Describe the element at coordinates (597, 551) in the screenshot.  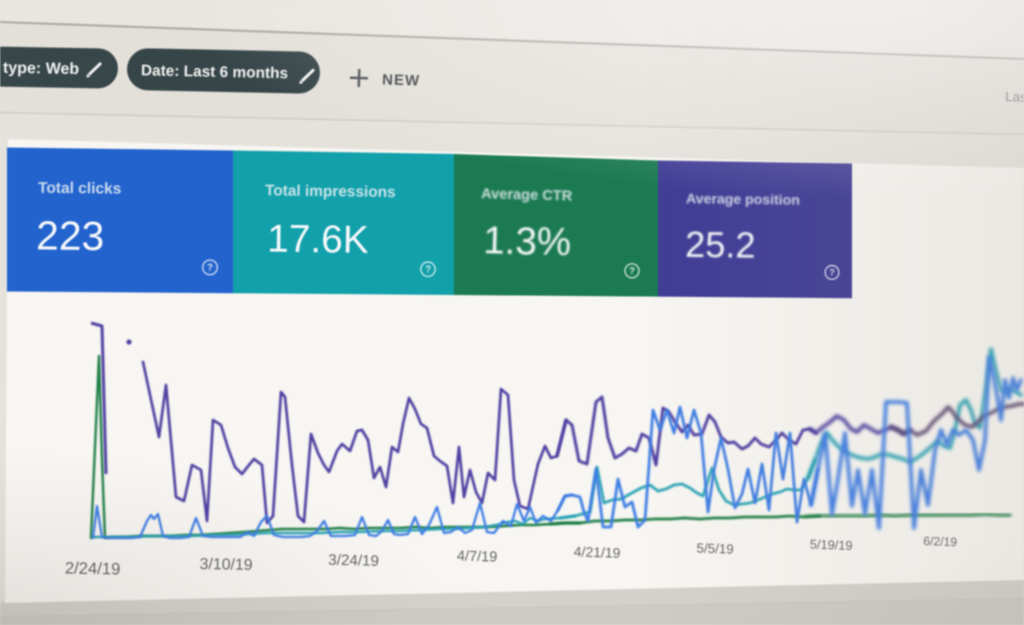
I see `svg-text: 4/21/19` at that location.